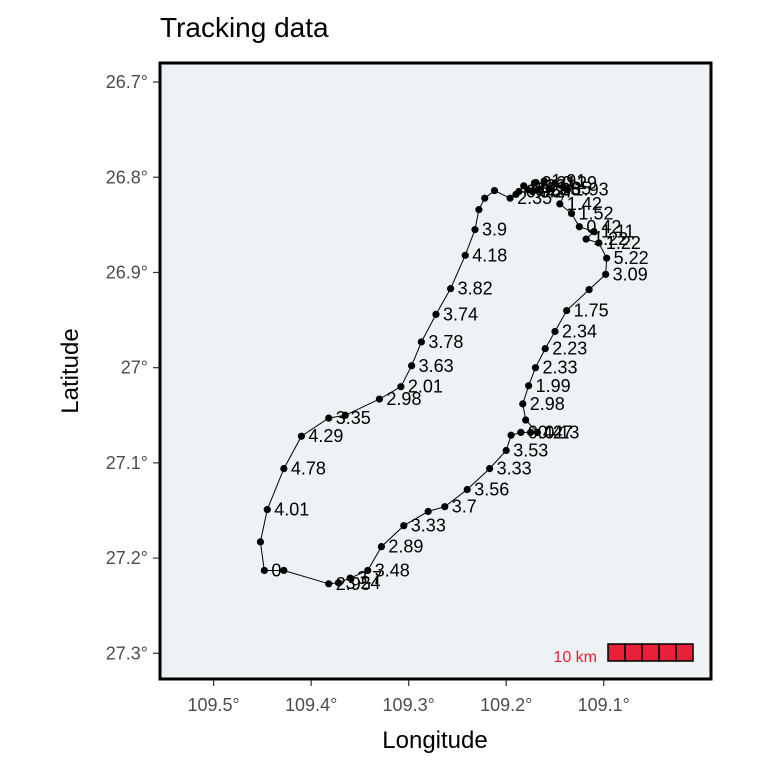 The width and height of the screenshot is (768, 768). Describe the element at coordinates (425, 387) in the screenshot. I see `point-label: 2.01` at that location.